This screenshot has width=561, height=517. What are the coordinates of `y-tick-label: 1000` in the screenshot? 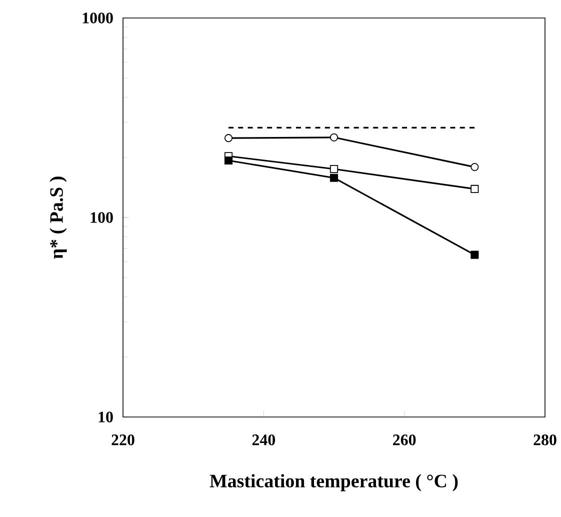 It's located at (97, 18).